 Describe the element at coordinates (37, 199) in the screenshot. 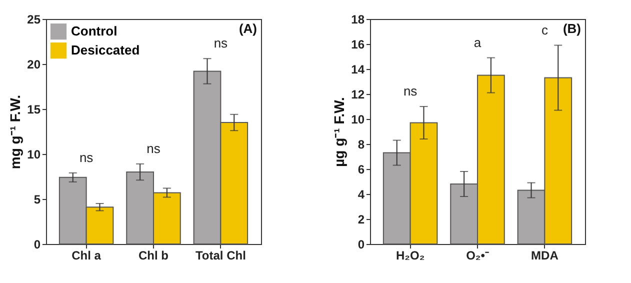

I see `y-tick-label: 5` at that location.